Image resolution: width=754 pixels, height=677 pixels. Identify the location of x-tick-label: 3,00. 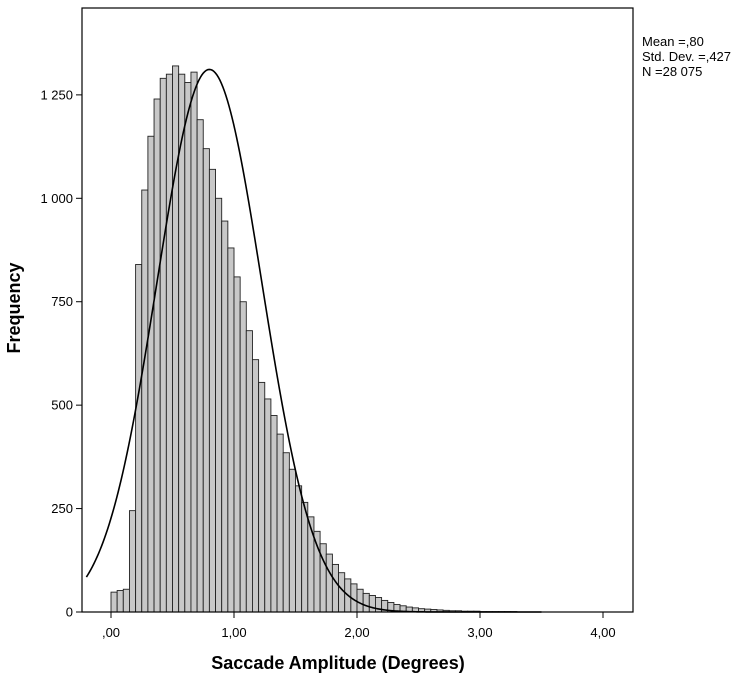
(479, 632).